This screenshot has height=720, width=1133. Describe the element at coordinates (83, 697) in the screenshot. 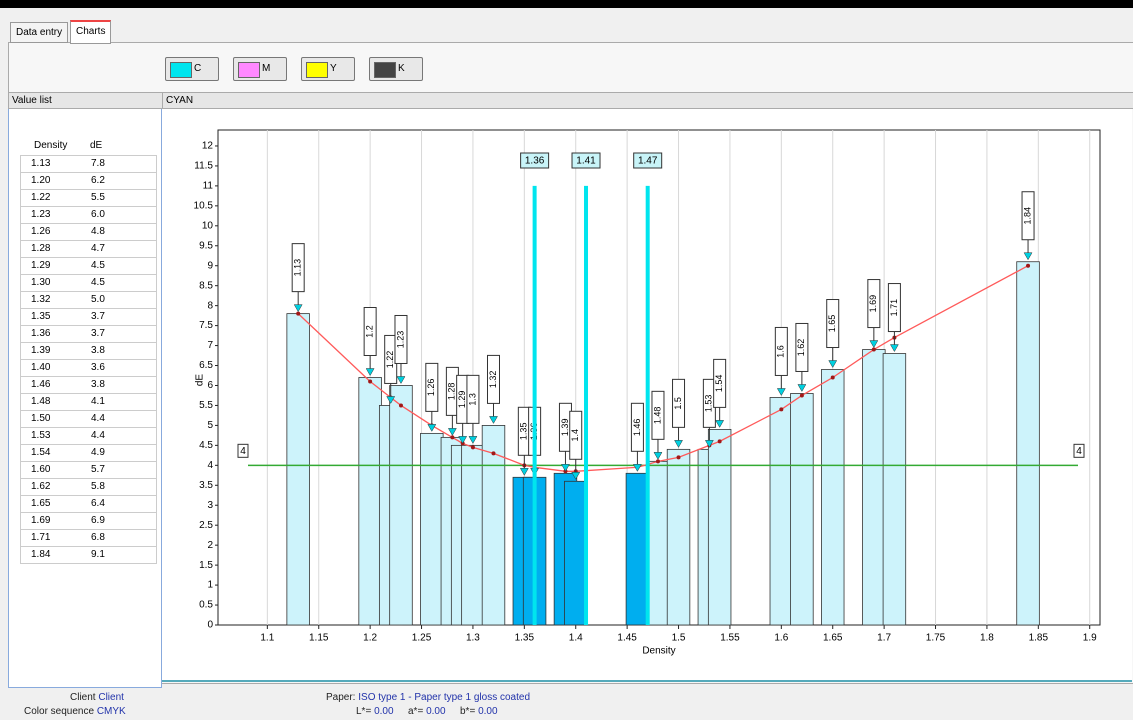

I see `label: Client` at that location.